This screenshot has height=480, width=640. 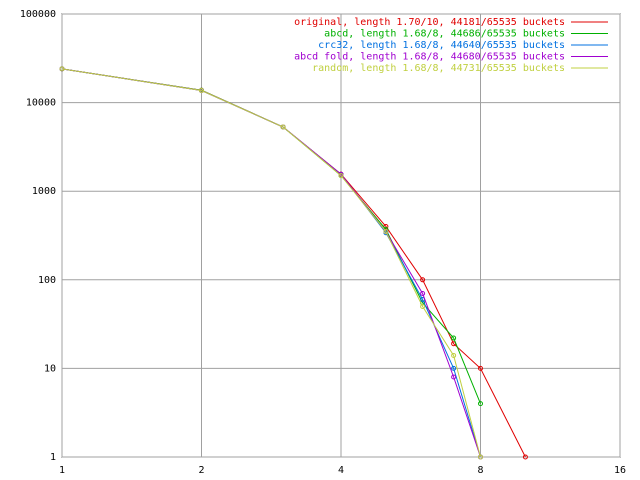 What do you see at coordinates (62, 470) in the screenshot?
I see `x-tick-label: 1` at bounding box center [62, 470].